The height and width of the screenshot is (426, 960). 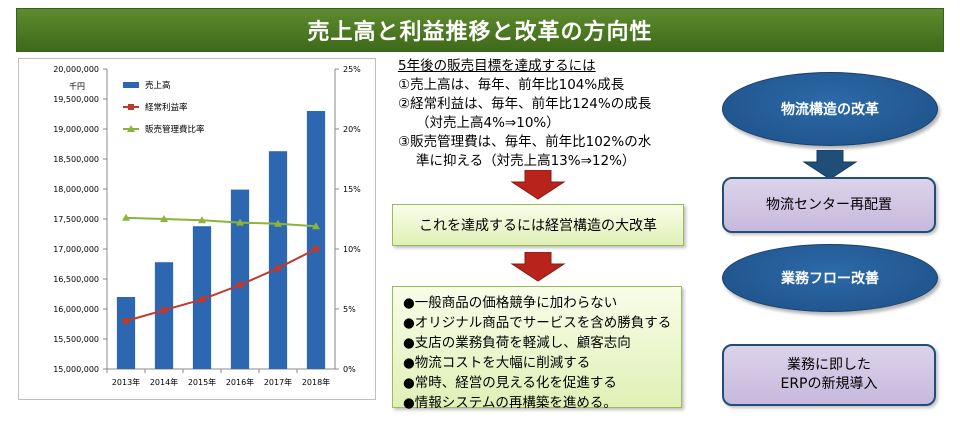 I want to click on reform-box: これを達成するには経営構造の大改革, so click(x=538, y=225).